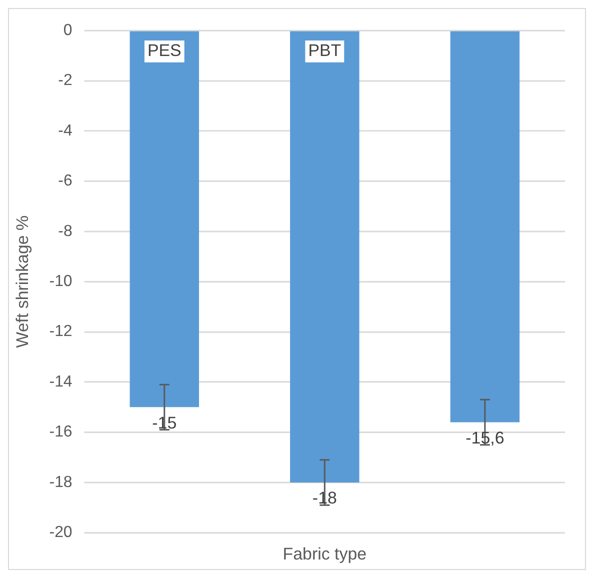 The image size is (594, 578). I want to click on y-tick-label: -8, so click(65, 231).